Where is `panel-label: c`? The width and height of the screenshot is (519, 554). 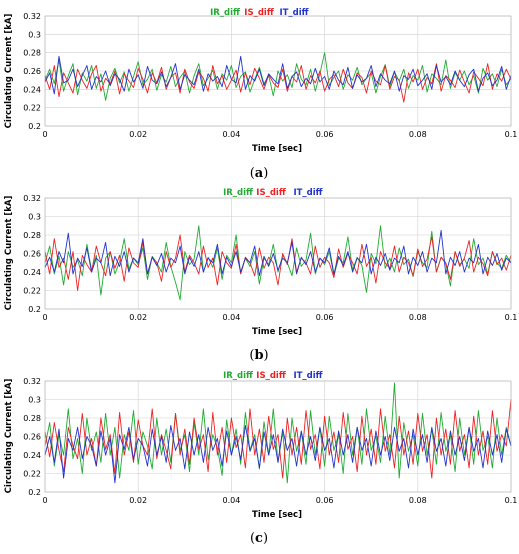
panel-label: c is located at coordinates (259, 538).